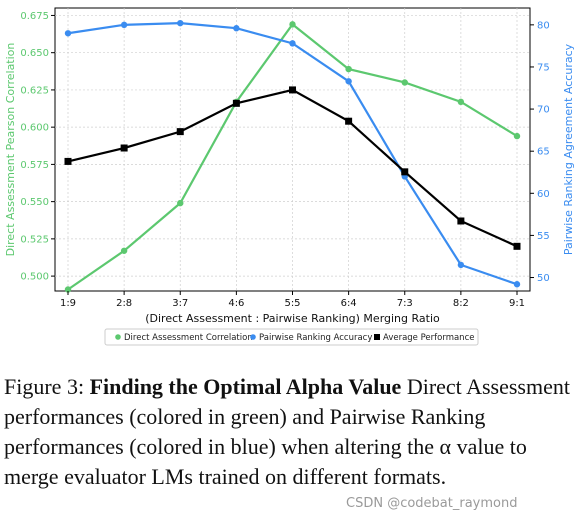  What do you see at coordinates (34, 90) in the screenshot?
I see `y-left-tick-label: 0.625` at bounding box center [34, 90].